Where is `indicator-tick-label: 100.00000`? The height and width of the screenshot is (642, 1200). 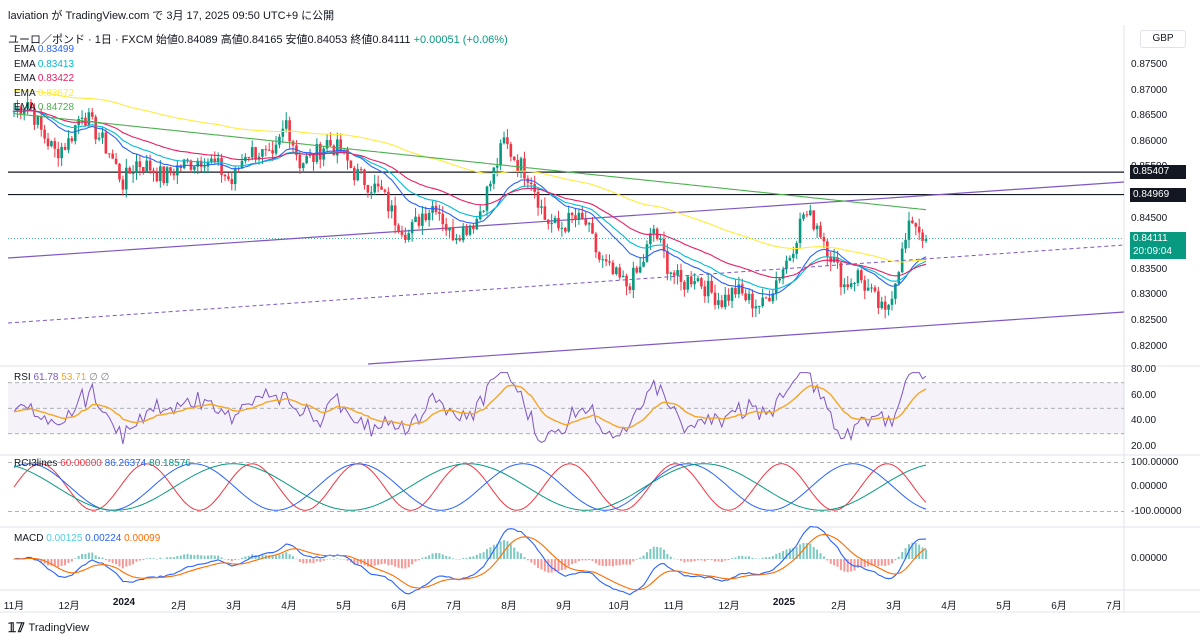
indicator-tick-label: 100.00000 is located at coordinates (1155, 462).